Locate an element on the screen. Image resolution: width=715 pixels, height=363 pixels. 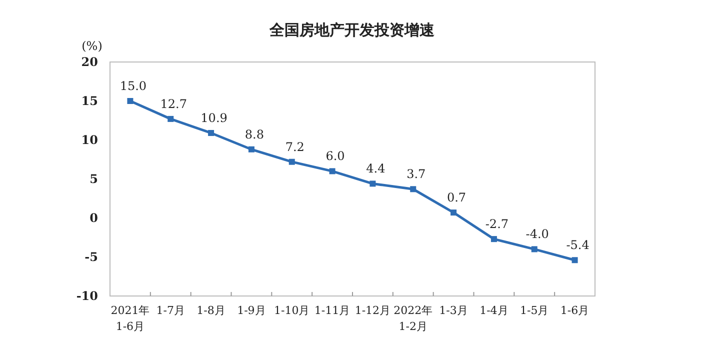
y-tick-label: 0 is located at coordinates (94, 218).